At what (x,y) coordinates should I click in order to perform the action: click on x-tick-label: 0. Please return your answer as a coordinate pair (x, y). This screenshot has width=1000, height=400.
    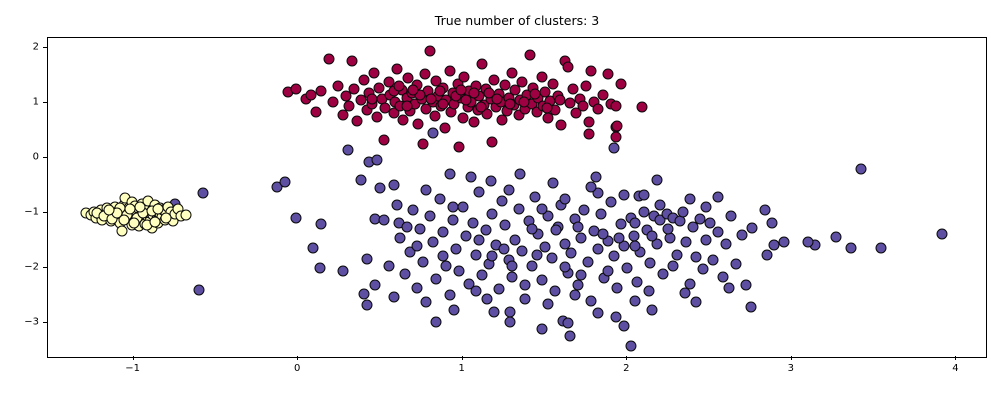
    Looking at the image, I should click on (297, 368).